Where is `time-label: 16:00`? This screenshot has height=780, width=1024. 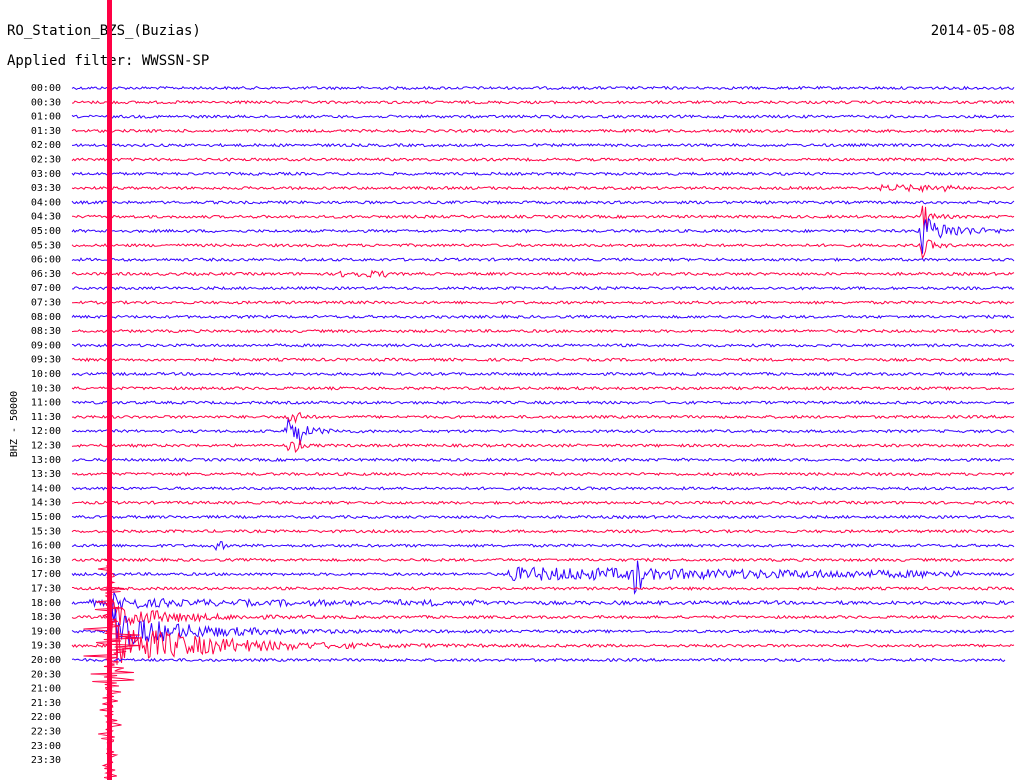
time-label: 16:00 is located at coordinates (46, 546).